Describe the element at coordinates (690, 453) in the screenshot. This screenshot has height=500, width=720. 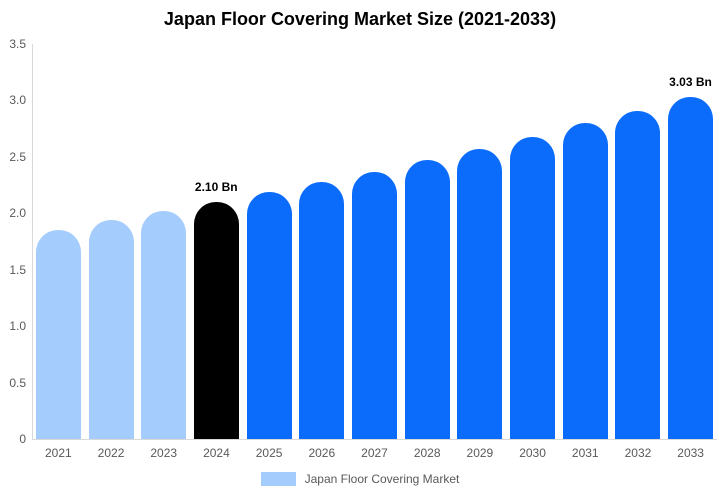
I see `x-tick-label: 2033` at that location.